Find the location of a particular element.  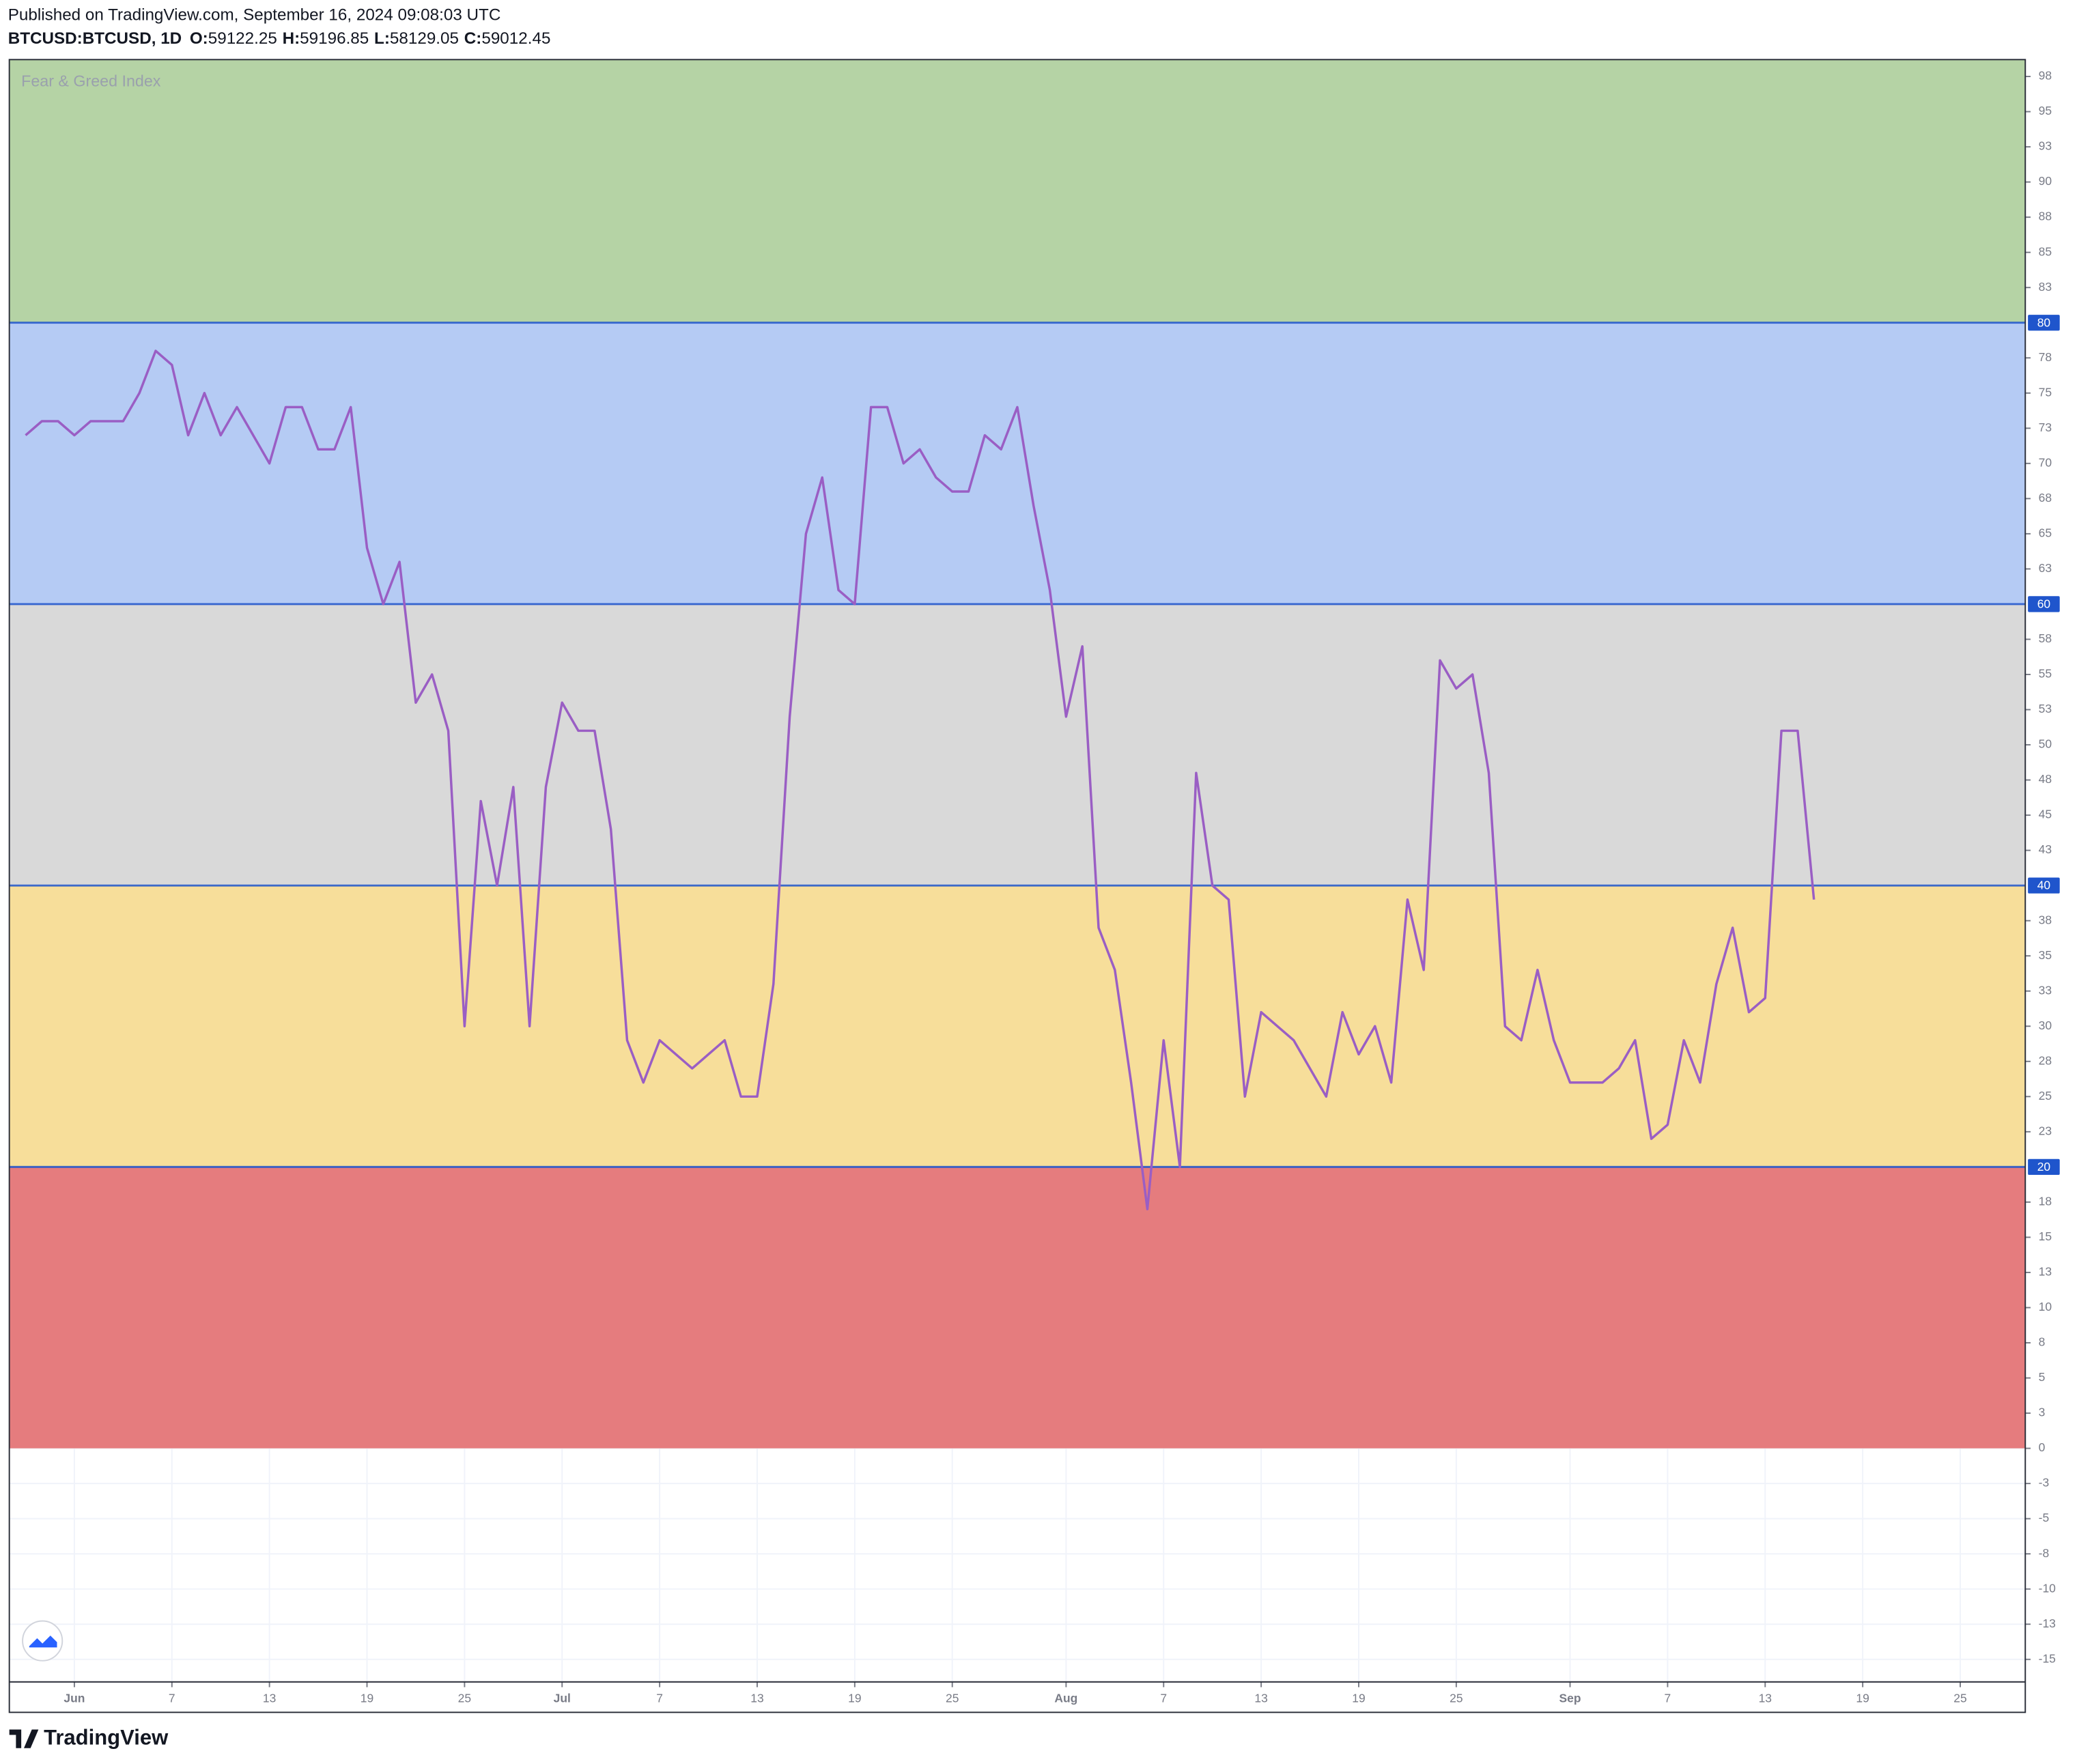

y-tick-label: -3 is located at coordinates (2044, 1483).